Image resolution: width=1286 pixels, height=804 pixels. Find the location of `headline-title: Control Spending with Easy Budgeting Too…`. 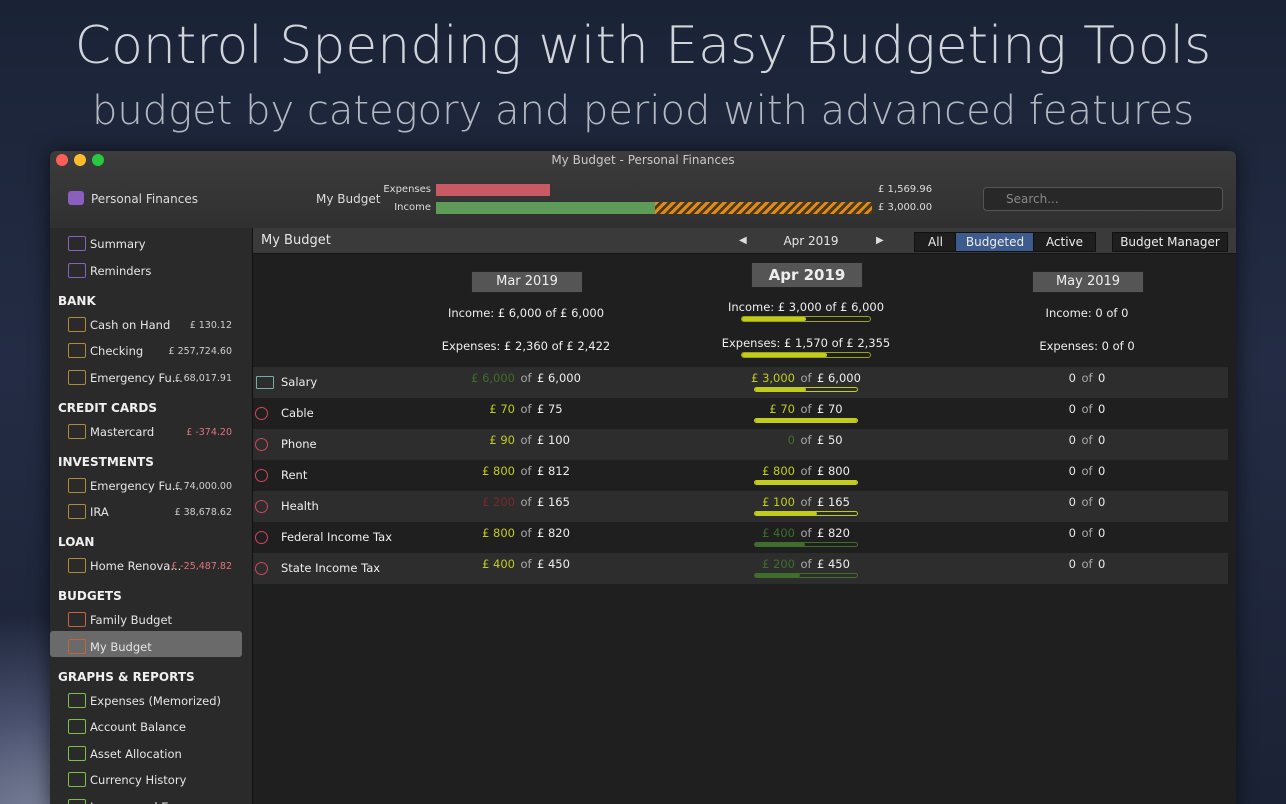

headline-title: Control Spending with Easy Budgeting Too… is located at coordinates (643, 46).